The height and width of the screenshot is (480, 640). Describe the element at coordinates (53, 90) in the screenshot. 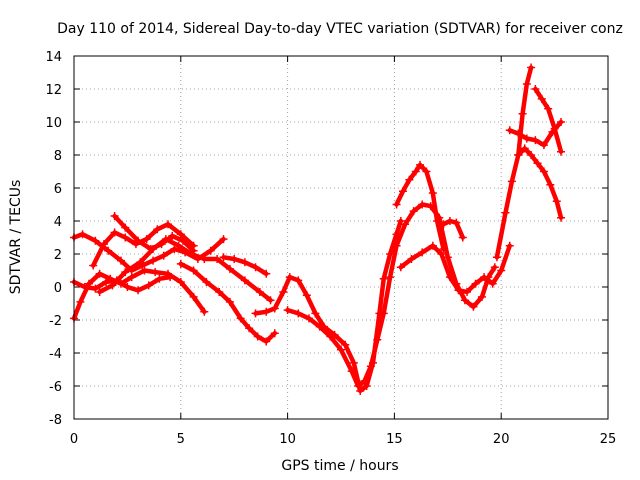

I see `y-tick-label: 12` at that location.